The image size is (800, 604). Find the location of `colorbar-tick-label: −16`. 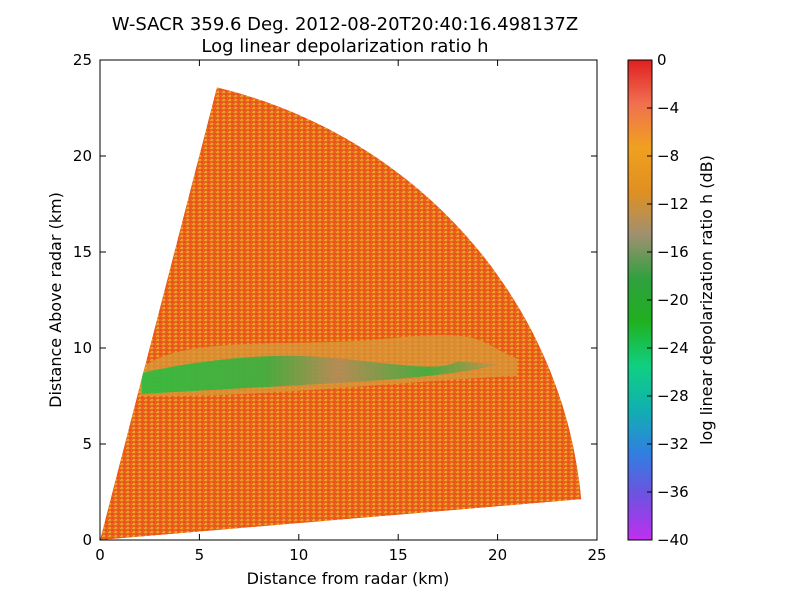

colorbar-tick-label: −16 is located at coordinates (673, 252).